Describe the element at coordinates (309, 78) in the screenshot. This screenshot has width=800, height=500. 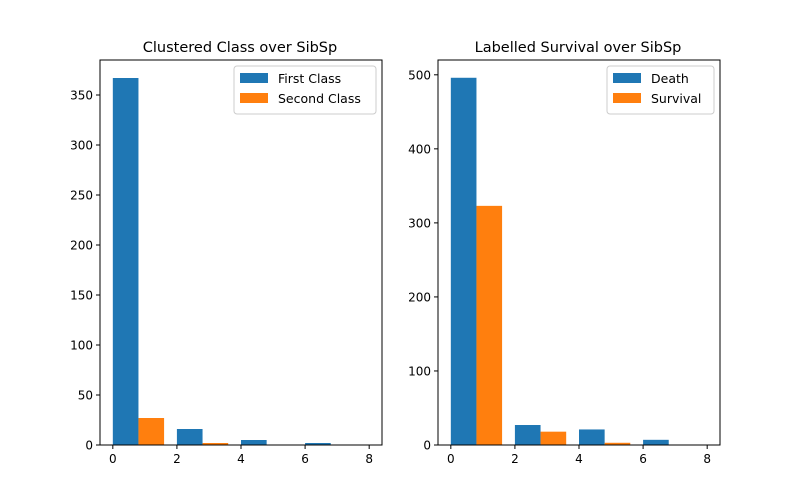
I see `legend-label: First Class` at that location.